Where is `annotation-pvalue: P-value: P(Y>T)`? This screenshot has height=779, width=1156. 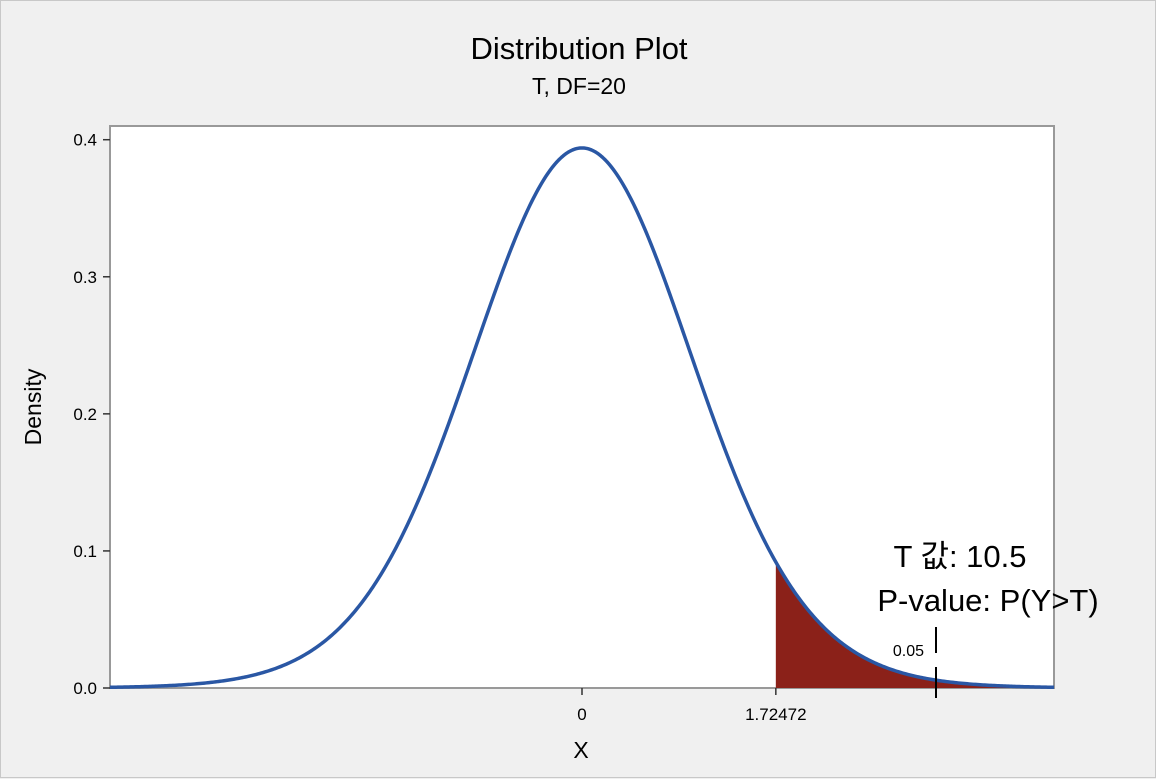 annotation-pvalue: P-value: P(Y>T) is located at coordinates (987, 600).